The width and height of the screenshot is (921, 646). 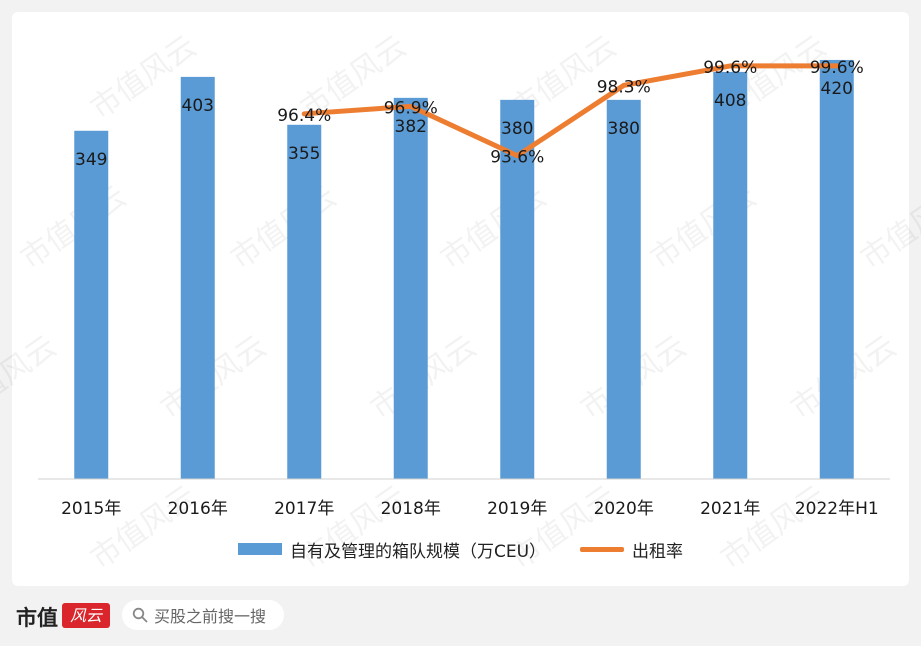 I want to click on x-tick-label: 2021年, so click(x=730, y=509).